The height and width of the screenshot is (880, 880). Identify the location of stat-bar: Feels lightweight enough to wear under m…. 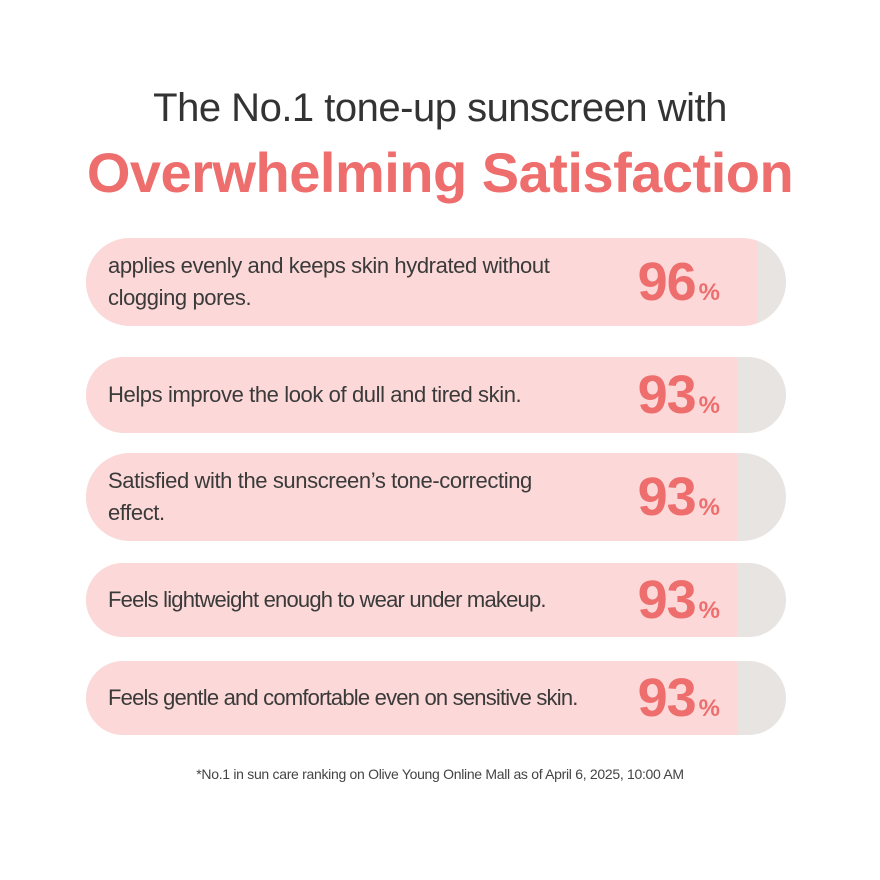
(436, 600).